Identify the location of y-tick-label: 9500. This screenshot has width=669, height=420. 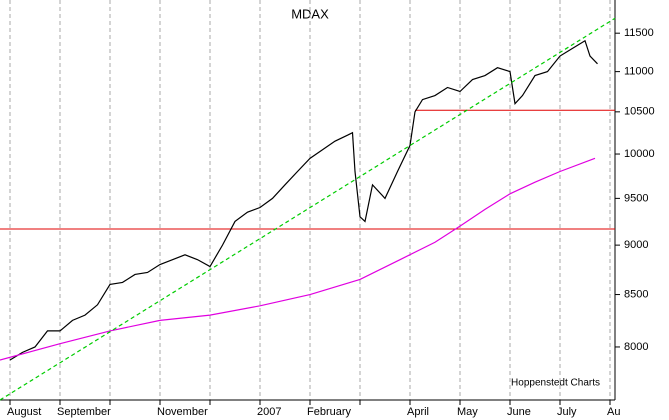
(636, 198).